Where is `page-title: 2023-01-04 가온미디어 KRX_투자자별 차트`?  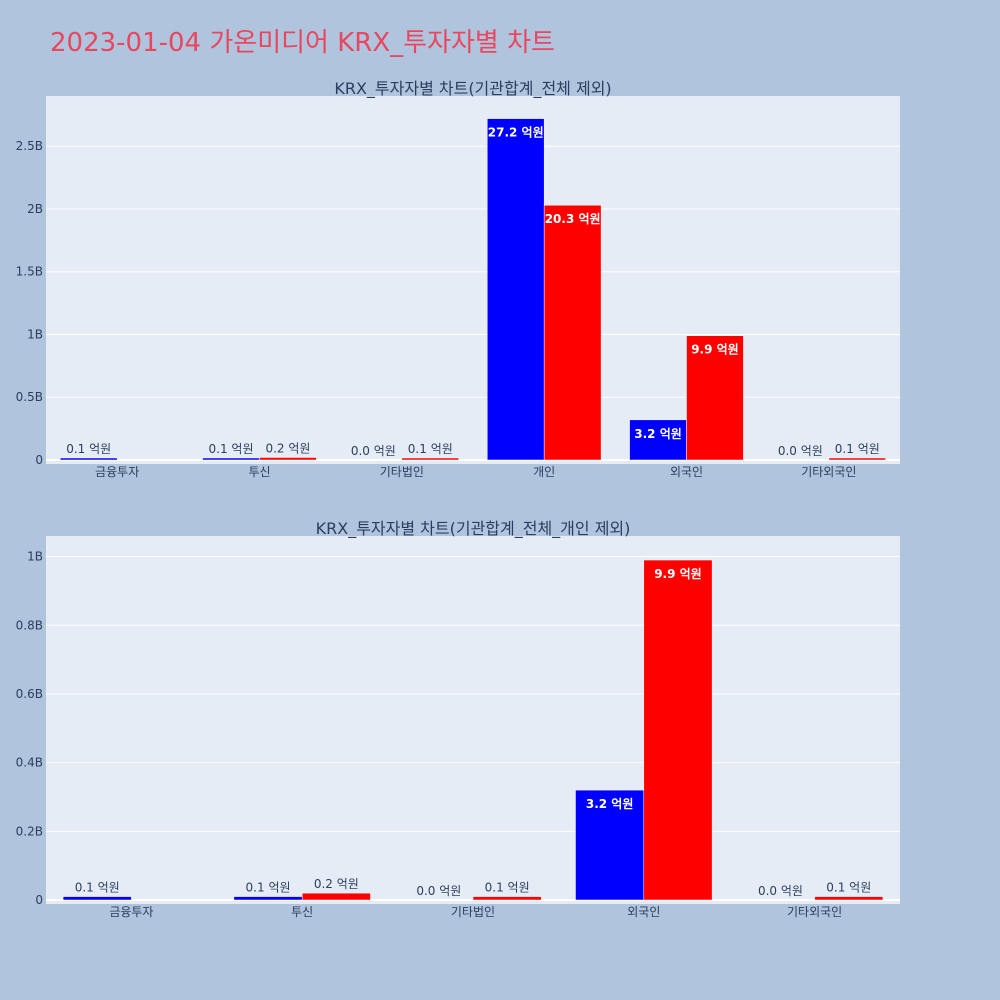
page-title: 2023-01-04 가온미디어 KRX_투자자별 차트 is located at coordinates (302, 43).